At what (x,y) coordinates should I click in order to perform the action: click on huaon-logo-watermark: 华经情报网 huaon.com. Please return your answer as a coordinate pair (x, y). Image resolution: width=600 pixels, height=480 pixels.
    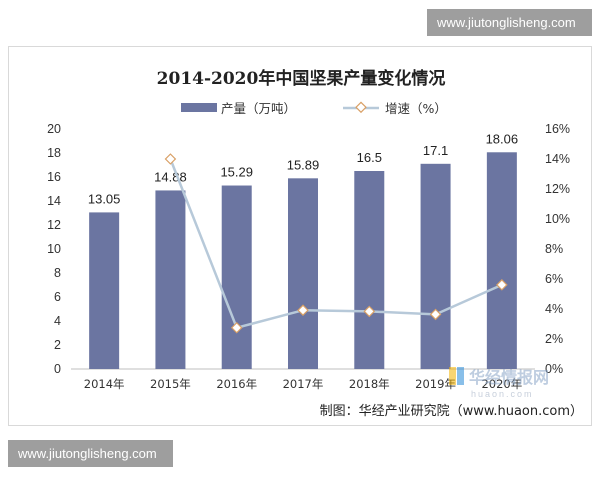
    Looking at the image, I should click on (499, 383).